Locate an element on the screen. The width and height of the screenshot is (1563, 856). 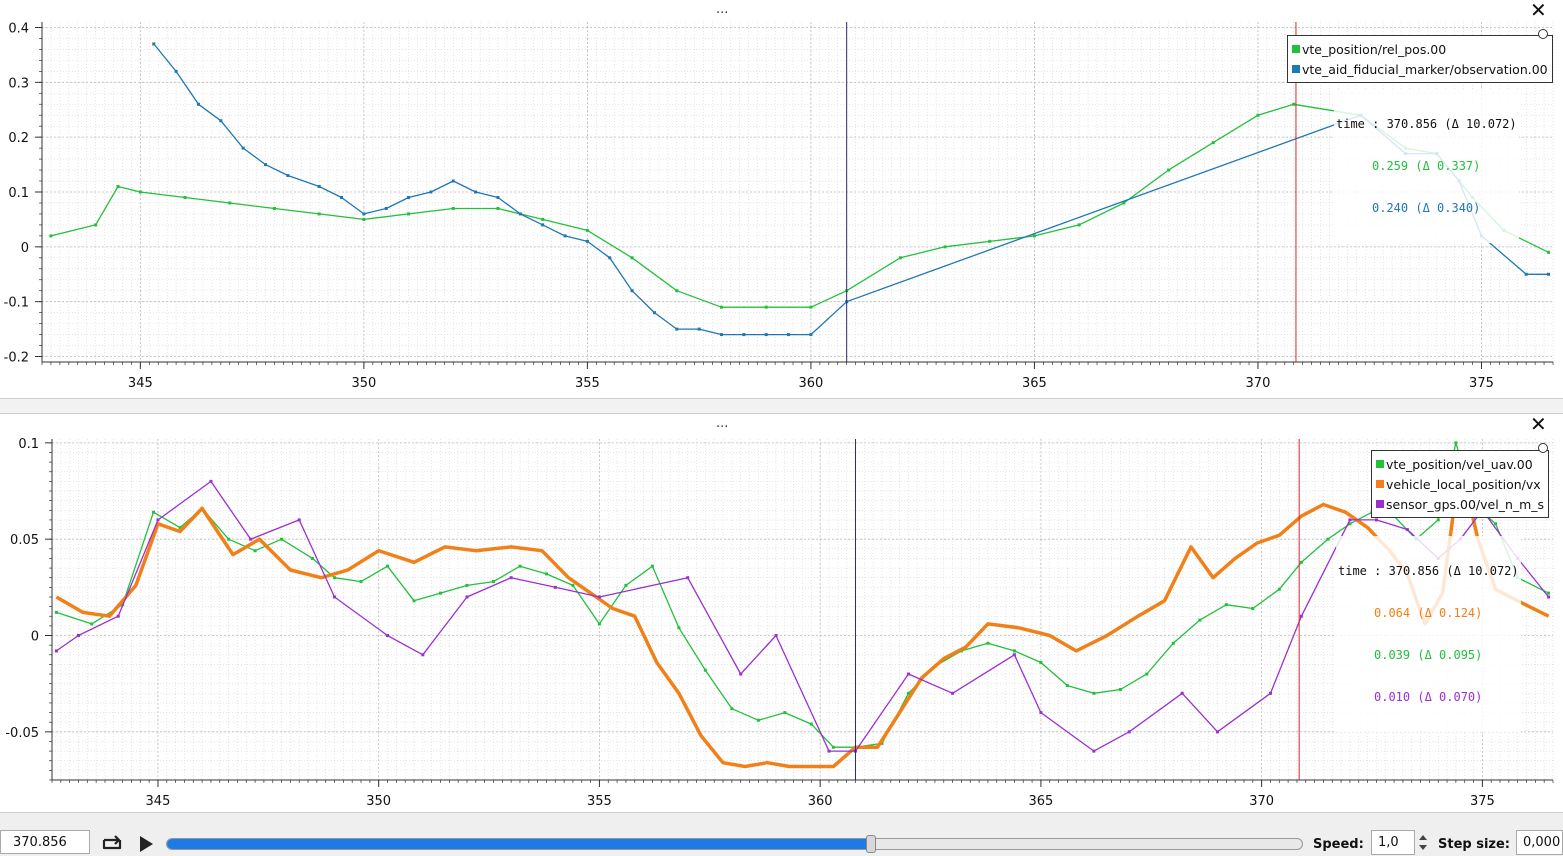
time-input: 370.856 is located at coordinates (45, 842).